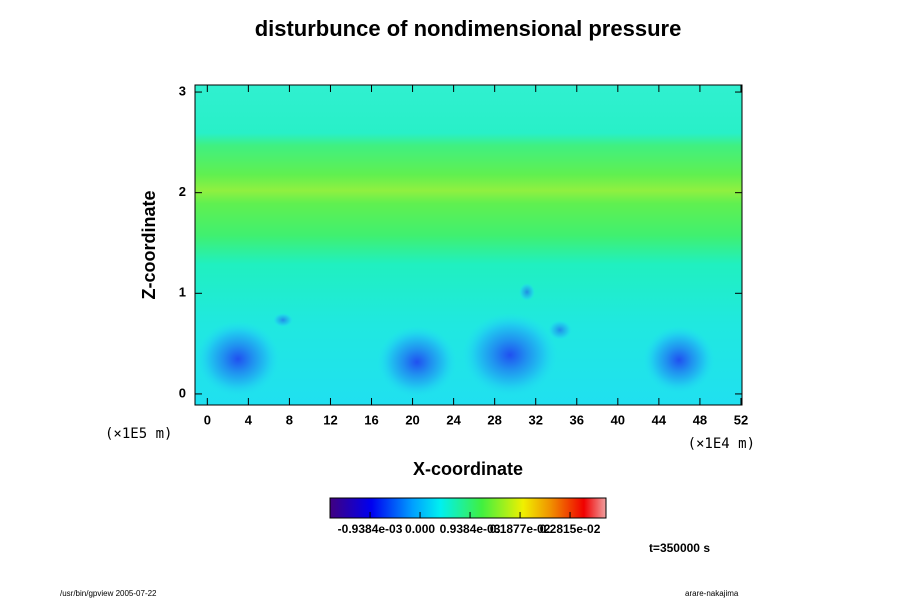 This screenshot has width=900, height=605. I want to click on x-tick-label: 32, so click(535, 419).